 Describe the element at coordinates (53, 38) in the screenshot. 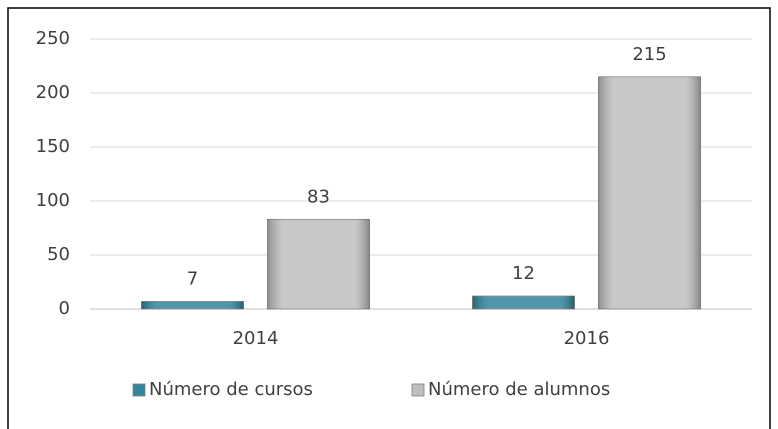

I see `y-tick-label: 250` at that location.